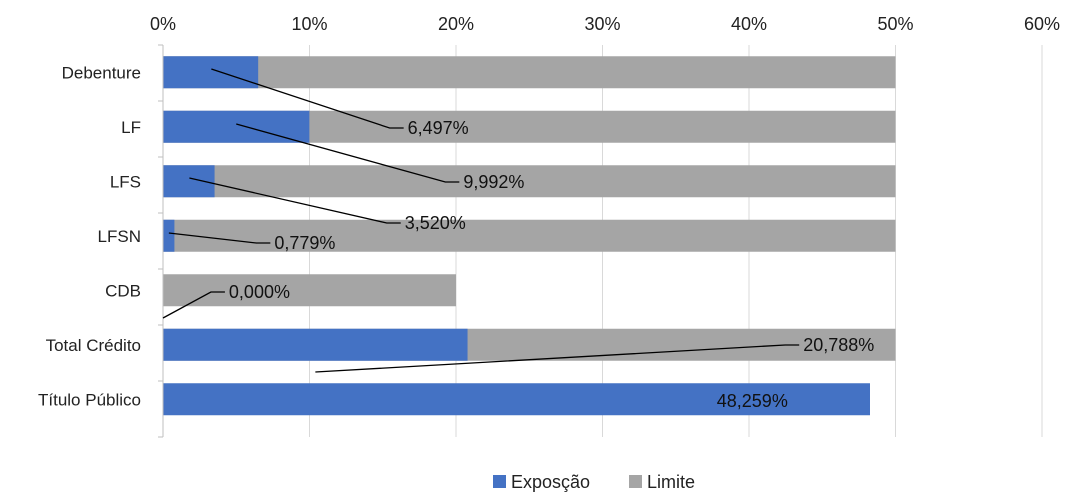  What do you see at coordinates (101, 72) in the screenshot?
I see `category-label: Debenture` at bounding box center [101, 72].